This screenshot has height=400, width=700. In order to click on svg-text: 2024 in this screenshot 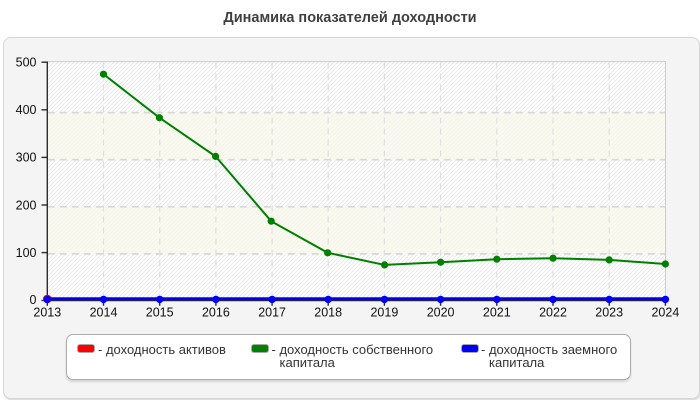, I will do `click(665, 313)`.